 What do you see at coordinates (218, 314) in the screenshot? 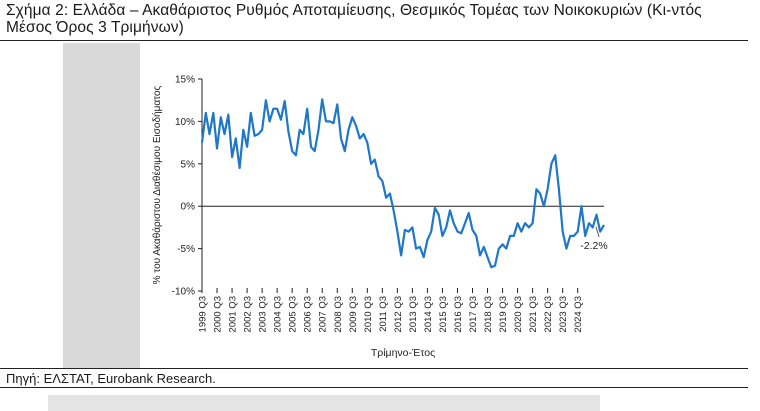
I see `x-tick-label: 2000 Q3` at bounding box center [218, 314].